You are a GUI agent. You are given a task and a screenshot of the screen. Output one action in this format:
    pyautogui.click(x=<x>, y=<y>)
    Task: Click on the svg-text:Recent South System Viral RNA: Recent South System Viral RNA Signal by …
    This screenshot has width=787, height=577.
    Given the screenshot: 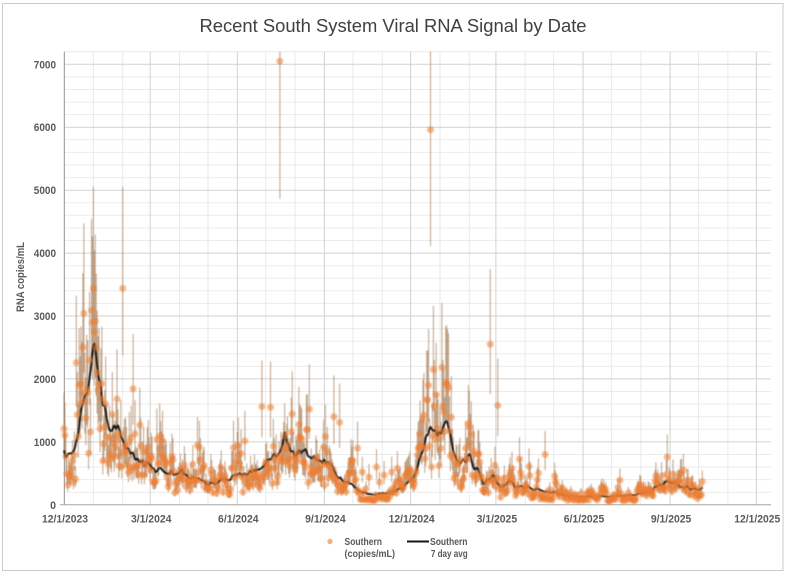 What is the action you would take?
    pyautogui.click(x=392, y=25)
    